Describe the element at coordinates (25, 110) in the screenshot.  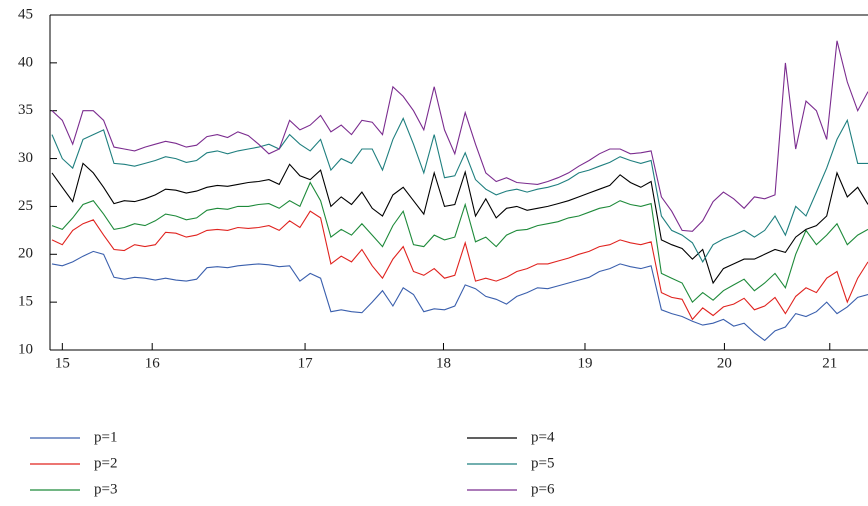
I see `y-tick-label: 35` at that location.